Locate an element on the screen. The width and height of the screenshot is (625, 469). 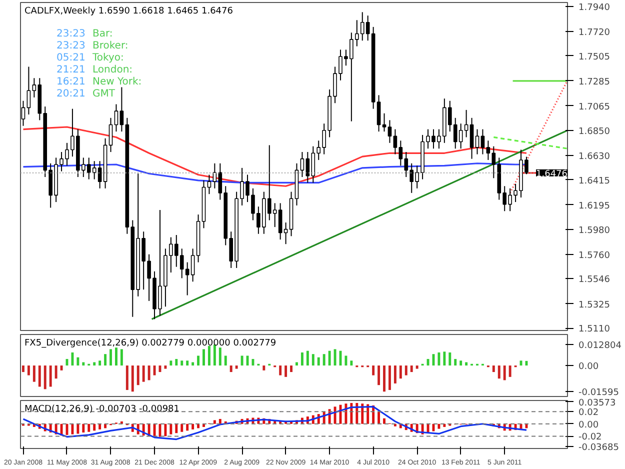
y-tick-label: 1.5980 is located at coordinates (594, 231).